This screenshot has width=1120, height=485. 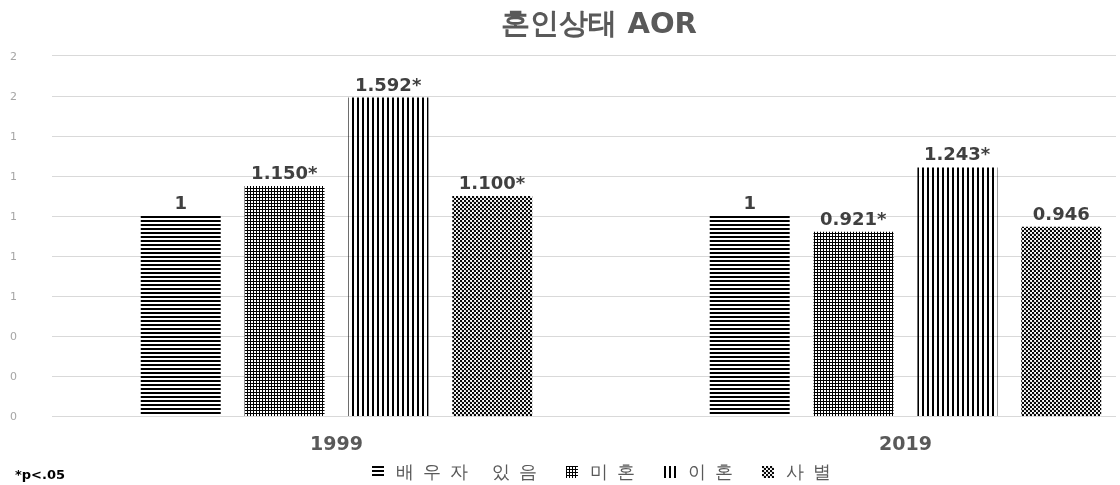 I want to click on data-label: 0.946, so click(x=1061, y=213).